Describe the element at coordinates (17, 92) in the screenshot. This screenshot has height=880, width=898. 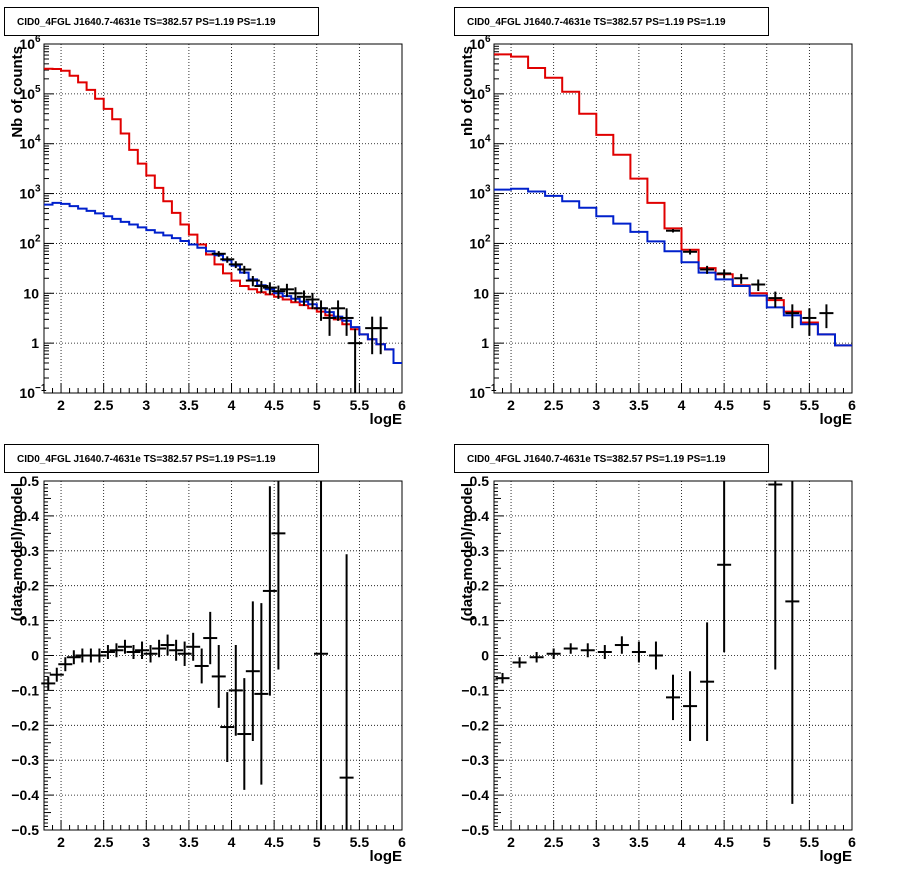
I see `y-axis-label: Nb of counts` at that location.